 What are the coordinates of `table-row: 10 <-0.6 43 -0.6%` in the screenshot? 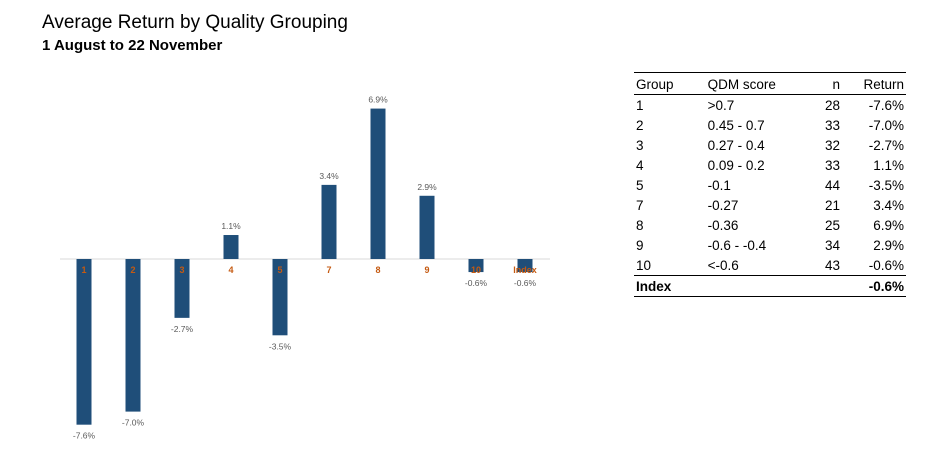 It's located at (770, 265).